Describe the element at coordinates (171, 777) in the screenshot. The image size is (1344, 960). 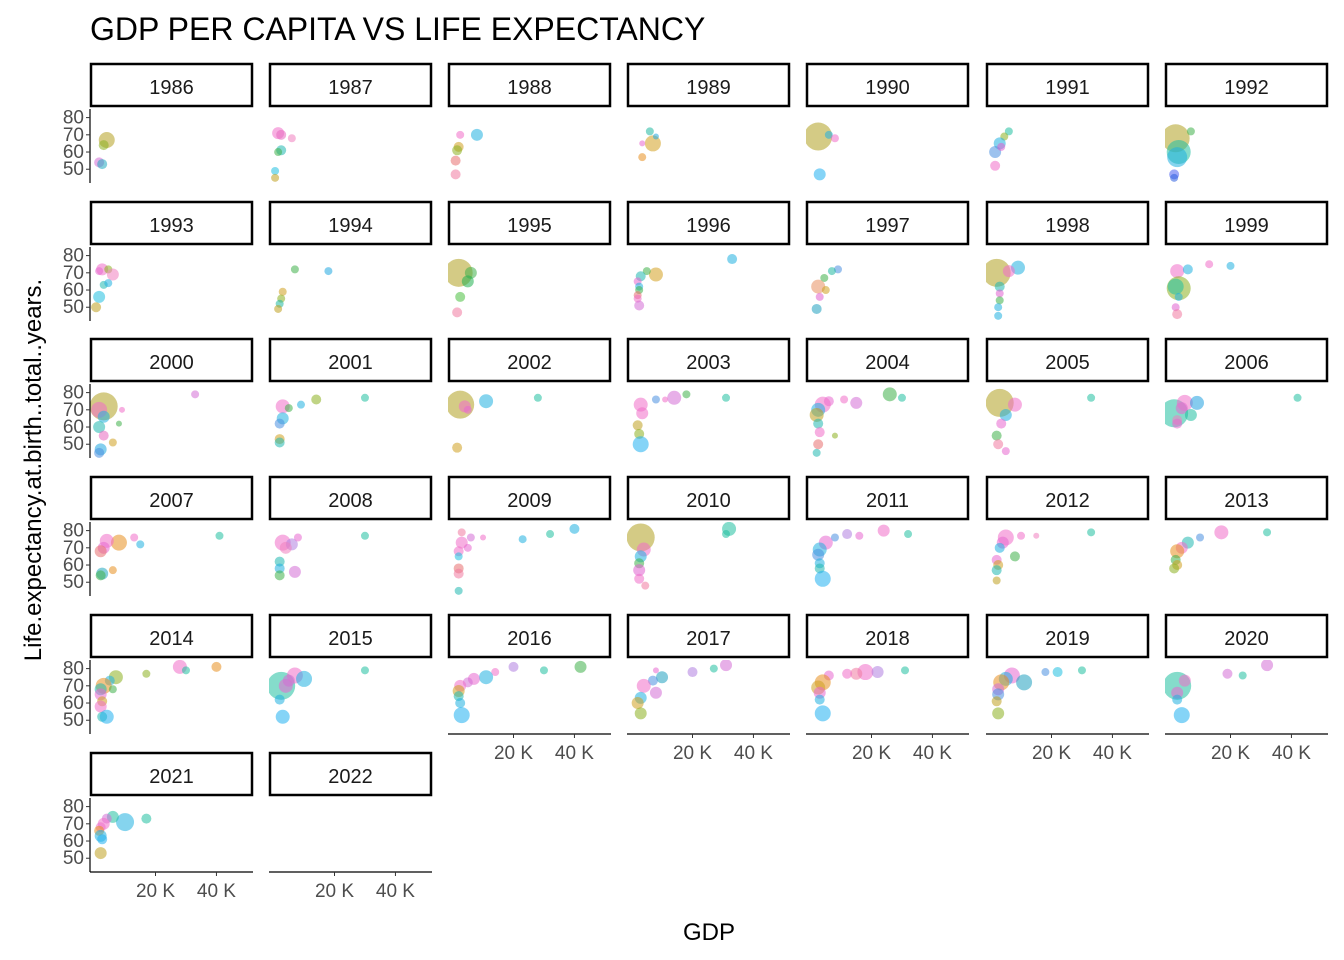
I see `facet-strip-label: 2021` at that location.